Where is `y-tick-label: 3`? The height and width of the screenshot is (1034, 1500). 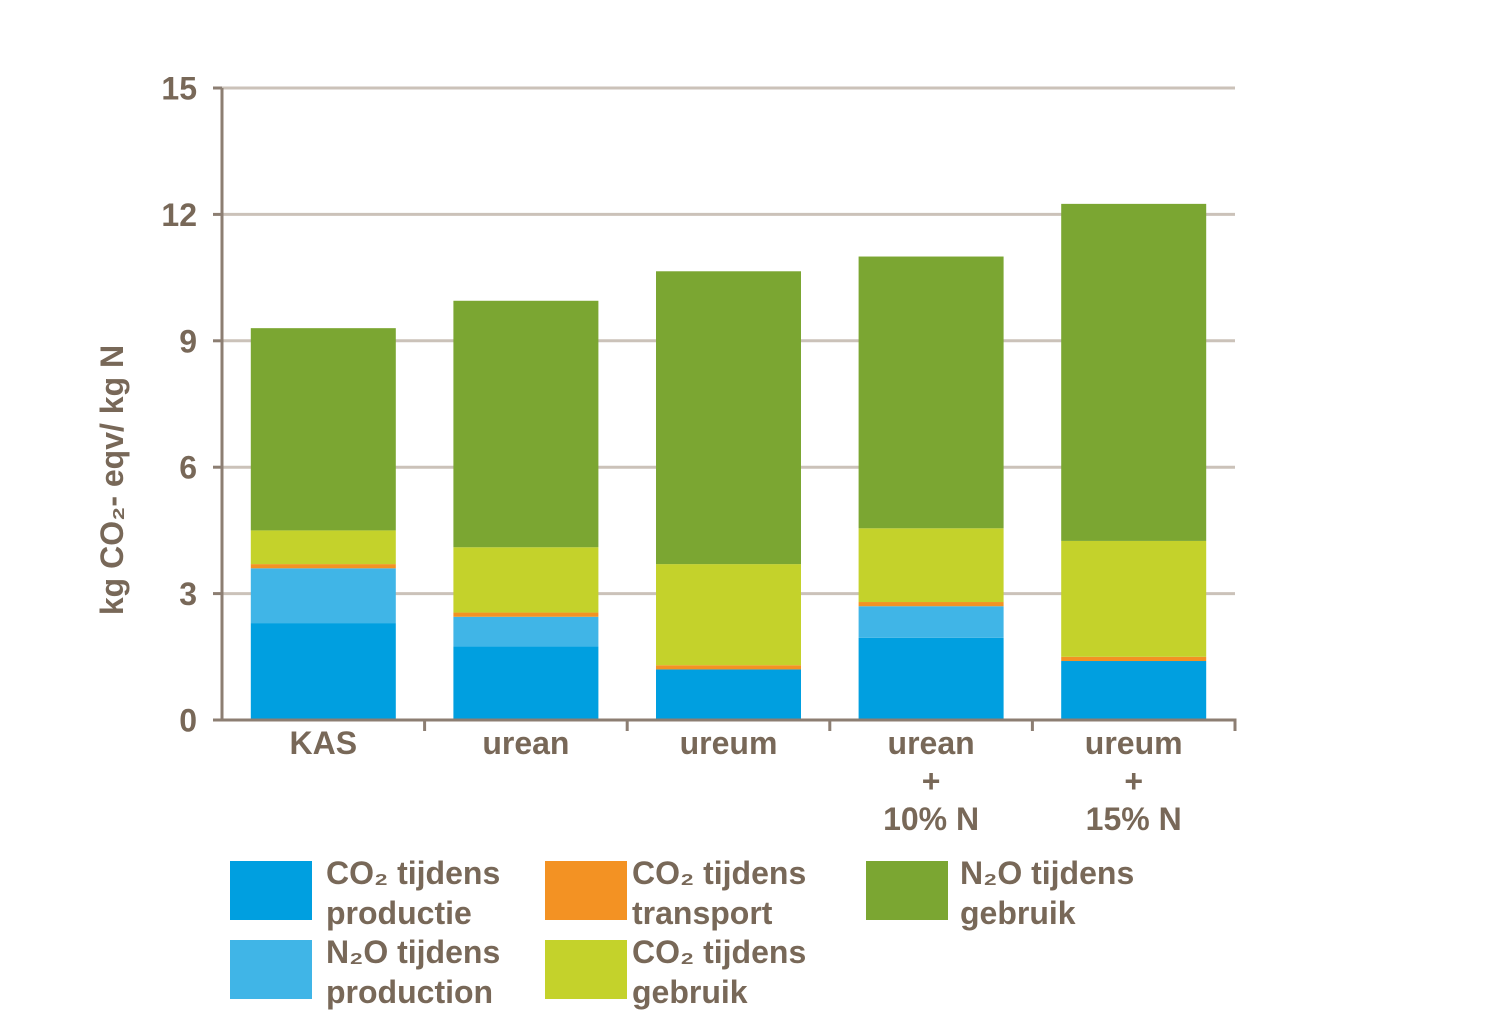 y-tick-label: 3 is located at coordinates (188, 594).